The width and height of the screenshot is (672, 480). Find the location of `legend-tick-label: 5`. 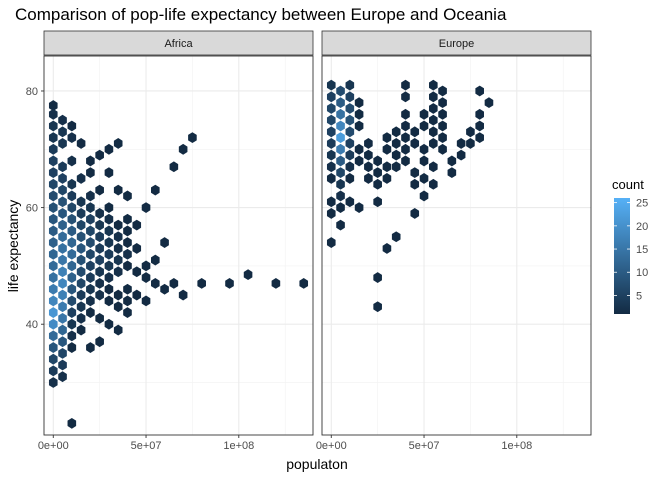

legend-tick-label: 5 is located at coordinates (639, 296).